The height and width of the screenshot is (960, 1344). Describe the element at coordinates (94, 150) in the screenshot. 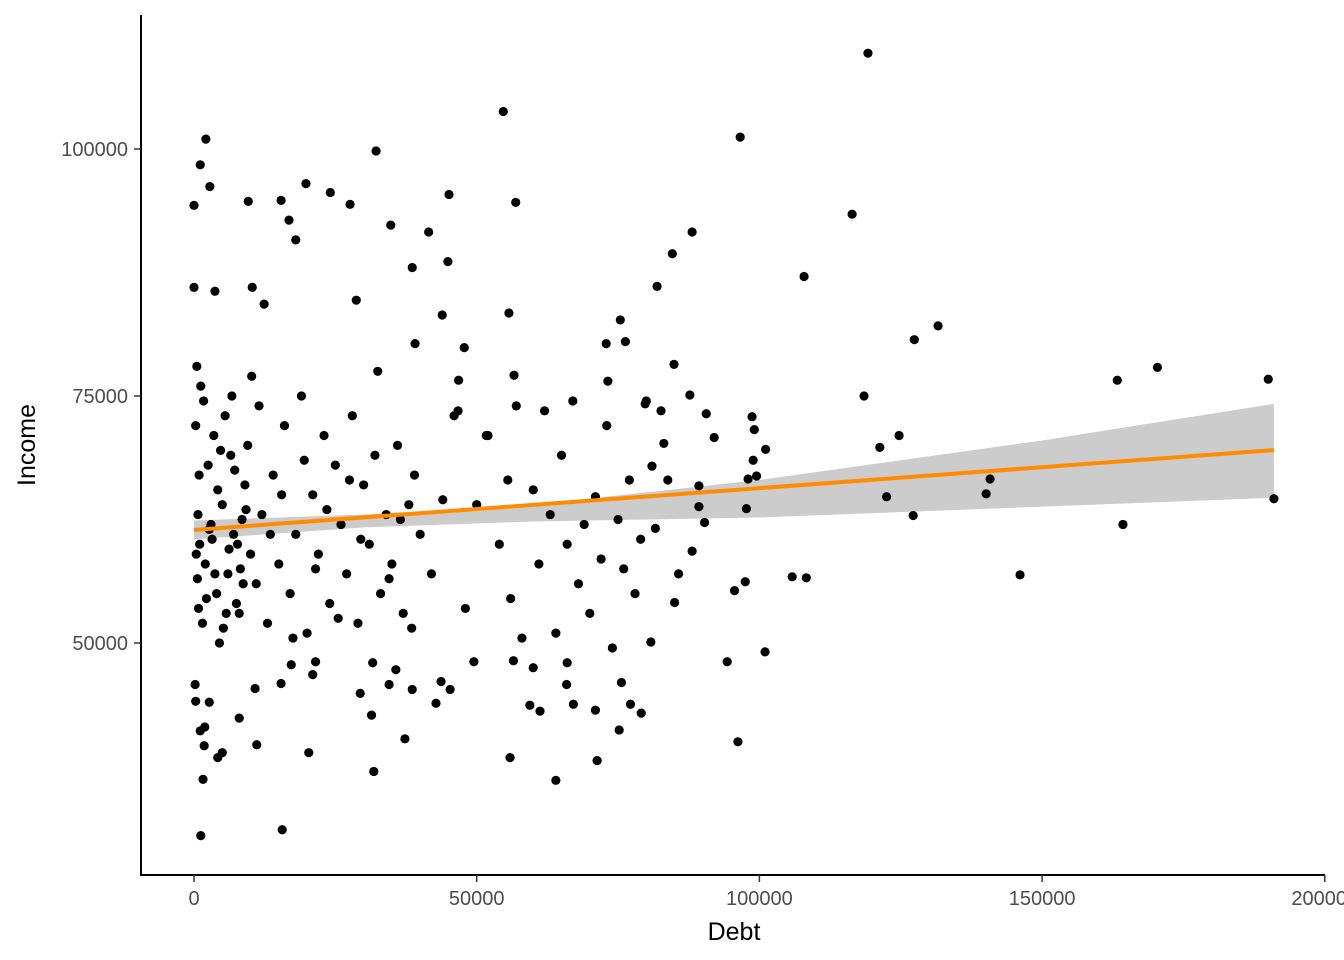

I see `y-tick-label: 100000` at that location.